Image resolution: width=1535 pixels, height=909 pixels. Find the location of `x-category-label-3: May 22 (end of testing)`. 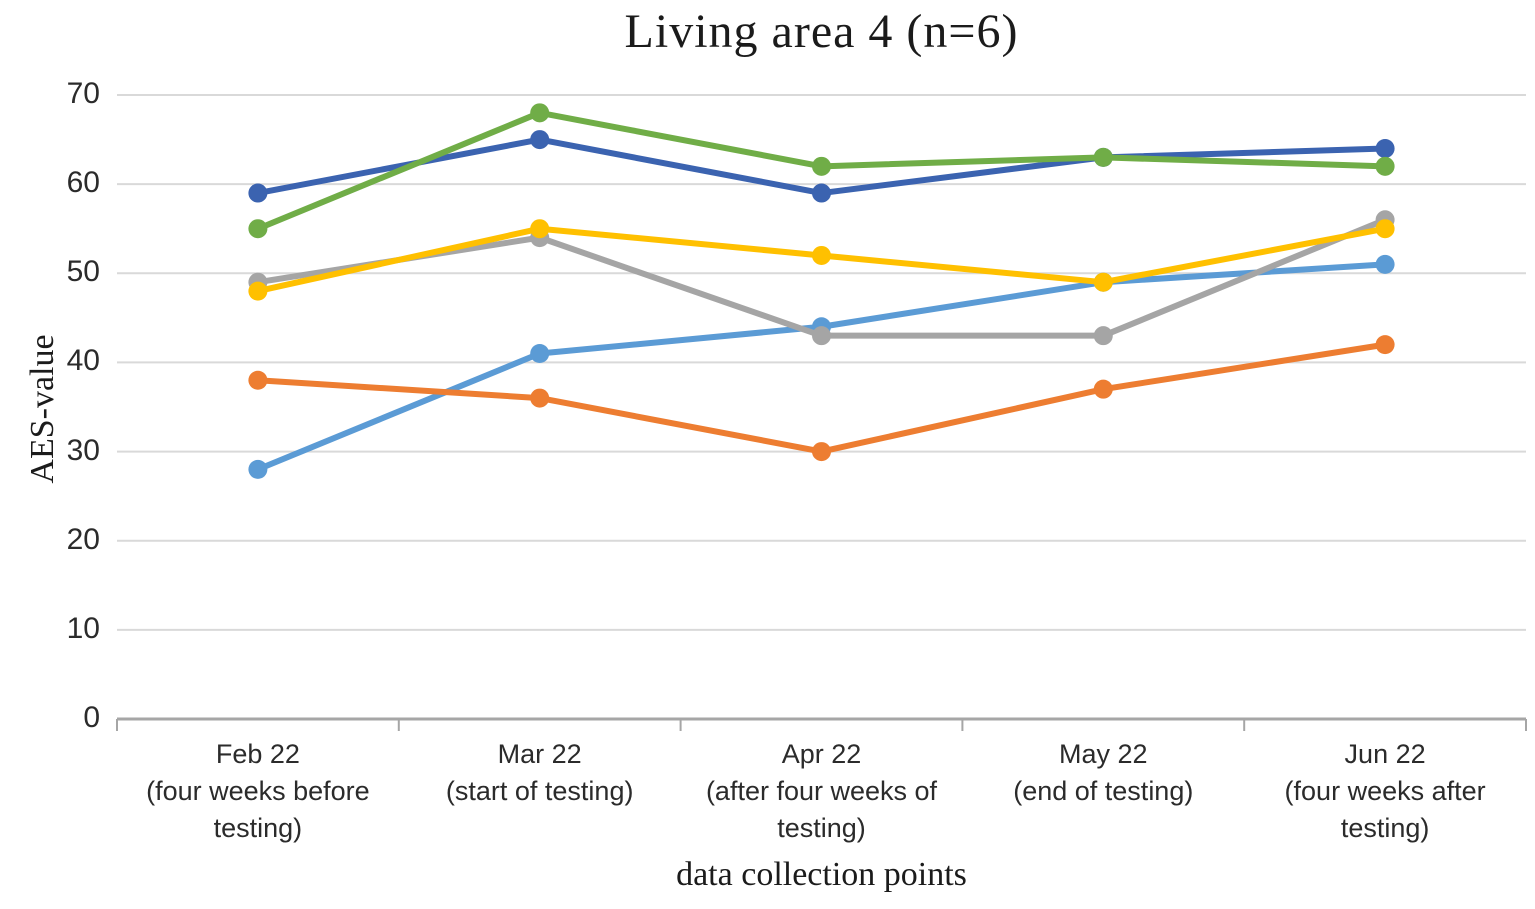

x-category-label-3: May 22 (end of testing) is located at coordinates (1103, 773).